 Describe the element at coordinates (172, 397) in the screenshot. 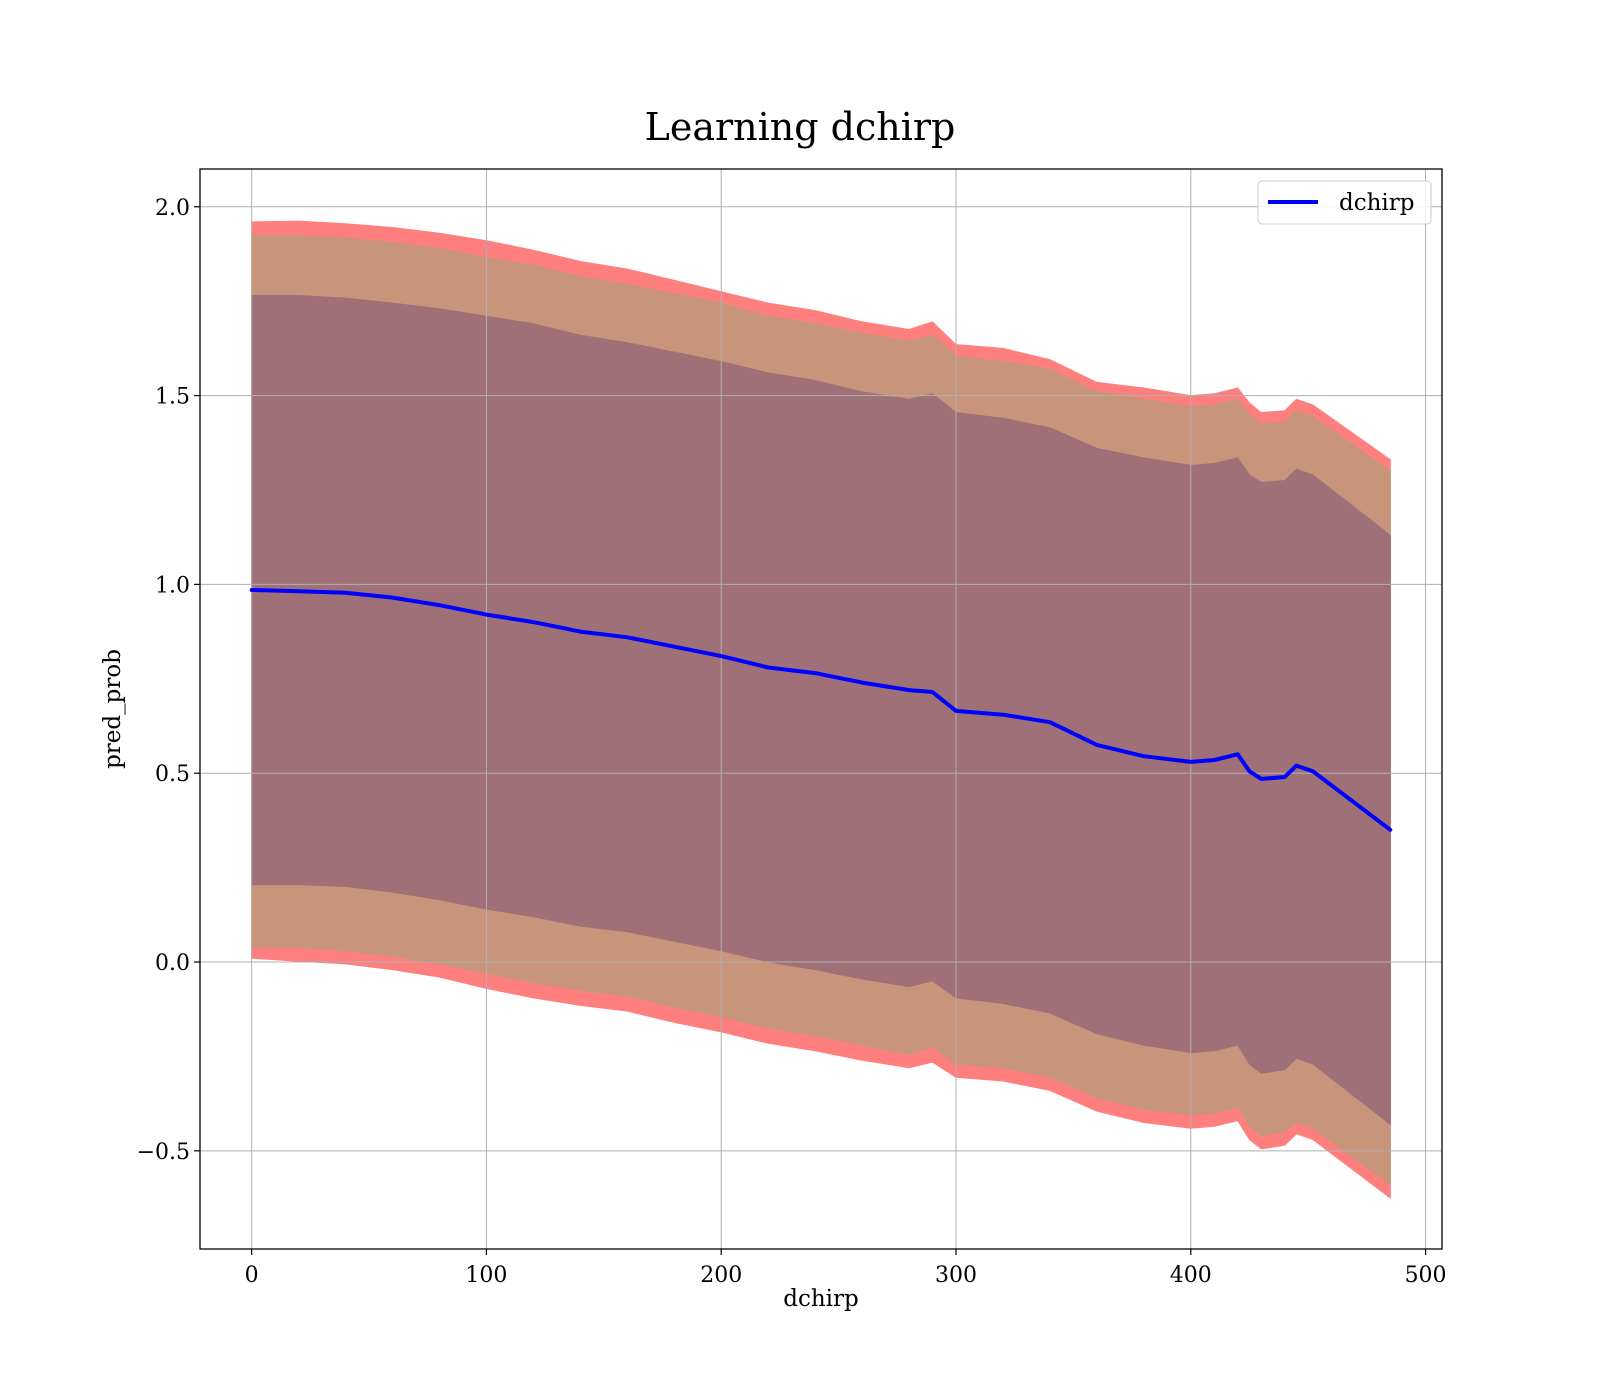

I see `y-tick-label: 1.5` at that location.